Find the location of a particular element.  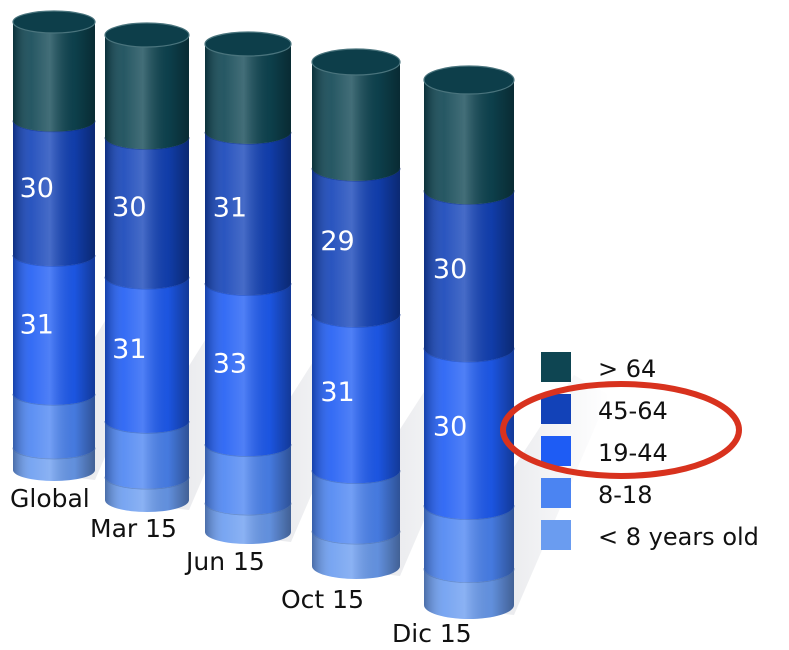

legend-item: 45-64 is located at coordinates (604, 409).